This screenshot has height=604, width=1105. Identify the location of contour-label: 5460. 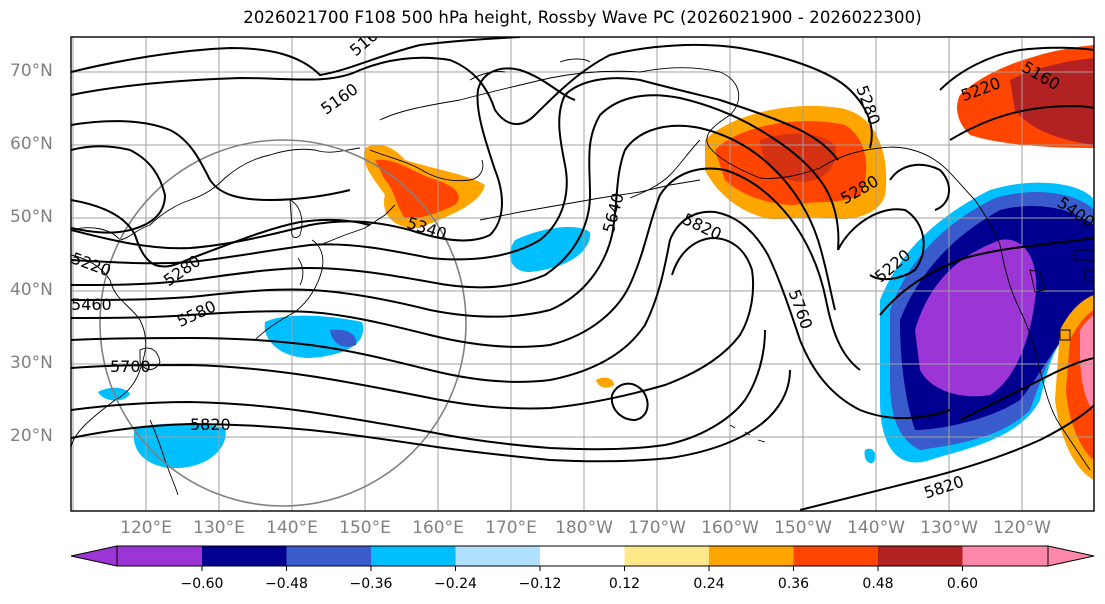
(91, 304).